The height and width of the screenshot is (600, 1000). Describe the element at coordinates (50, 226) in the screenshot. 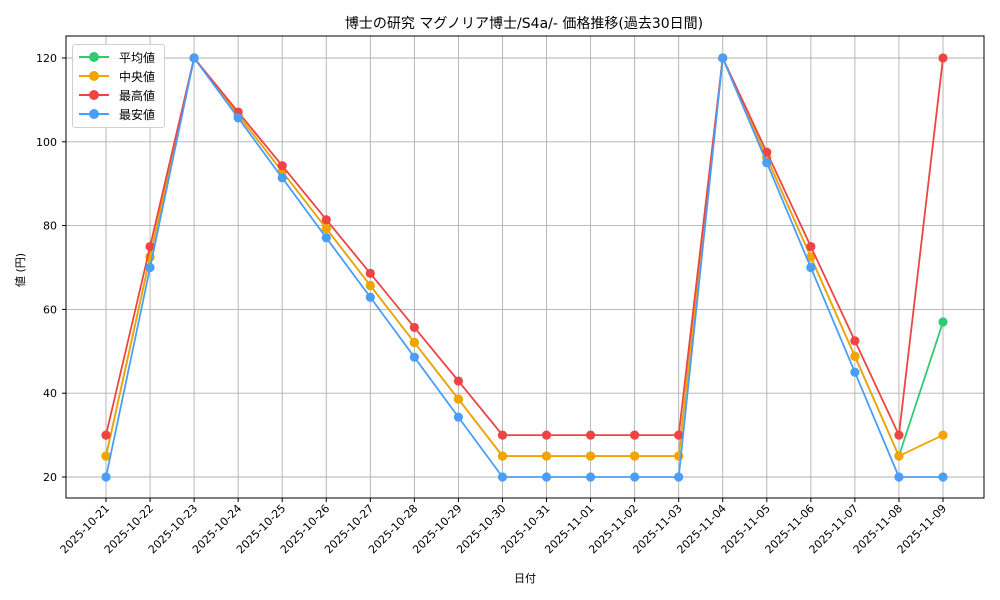

I see `y-tick-label: 80` at that location.